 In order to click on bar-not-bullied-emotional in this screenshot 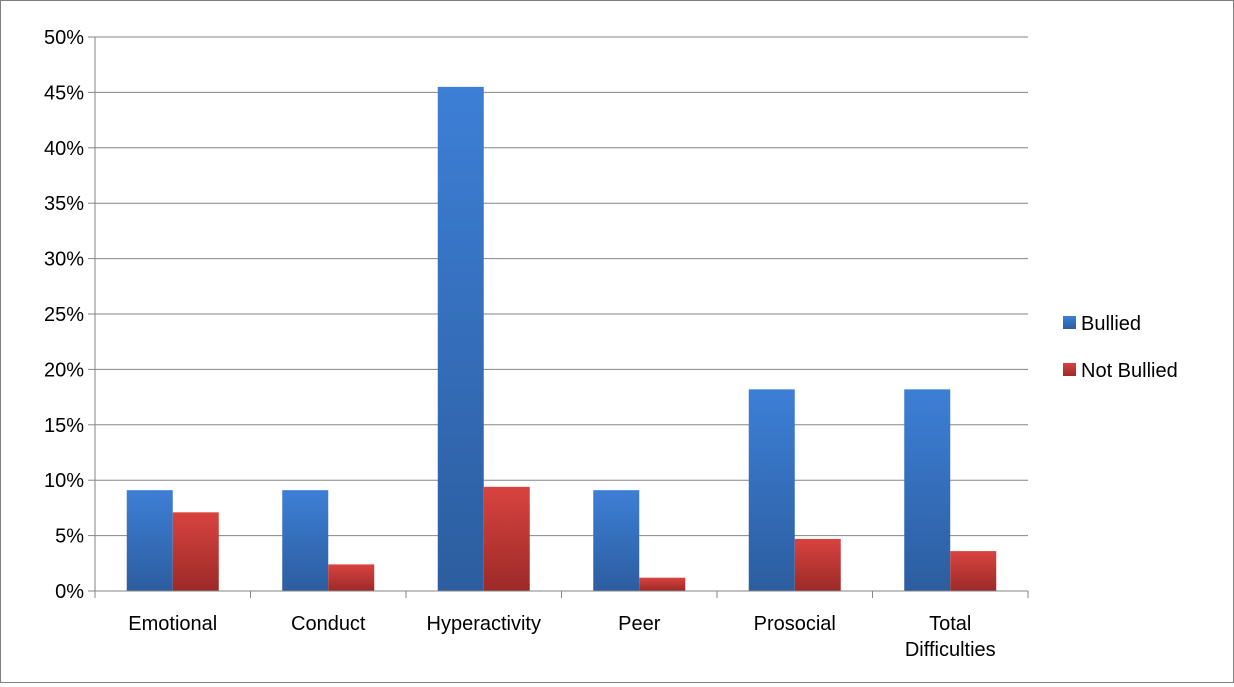, I will do `click(195, 551)`.